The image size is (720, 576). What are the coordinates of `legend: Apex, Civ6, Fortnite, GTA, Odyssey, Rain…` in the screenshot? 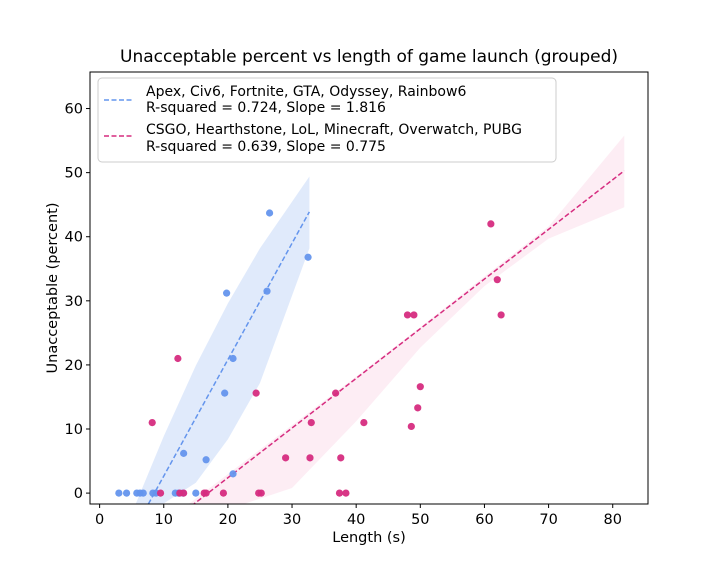 It's located at (327, 120).